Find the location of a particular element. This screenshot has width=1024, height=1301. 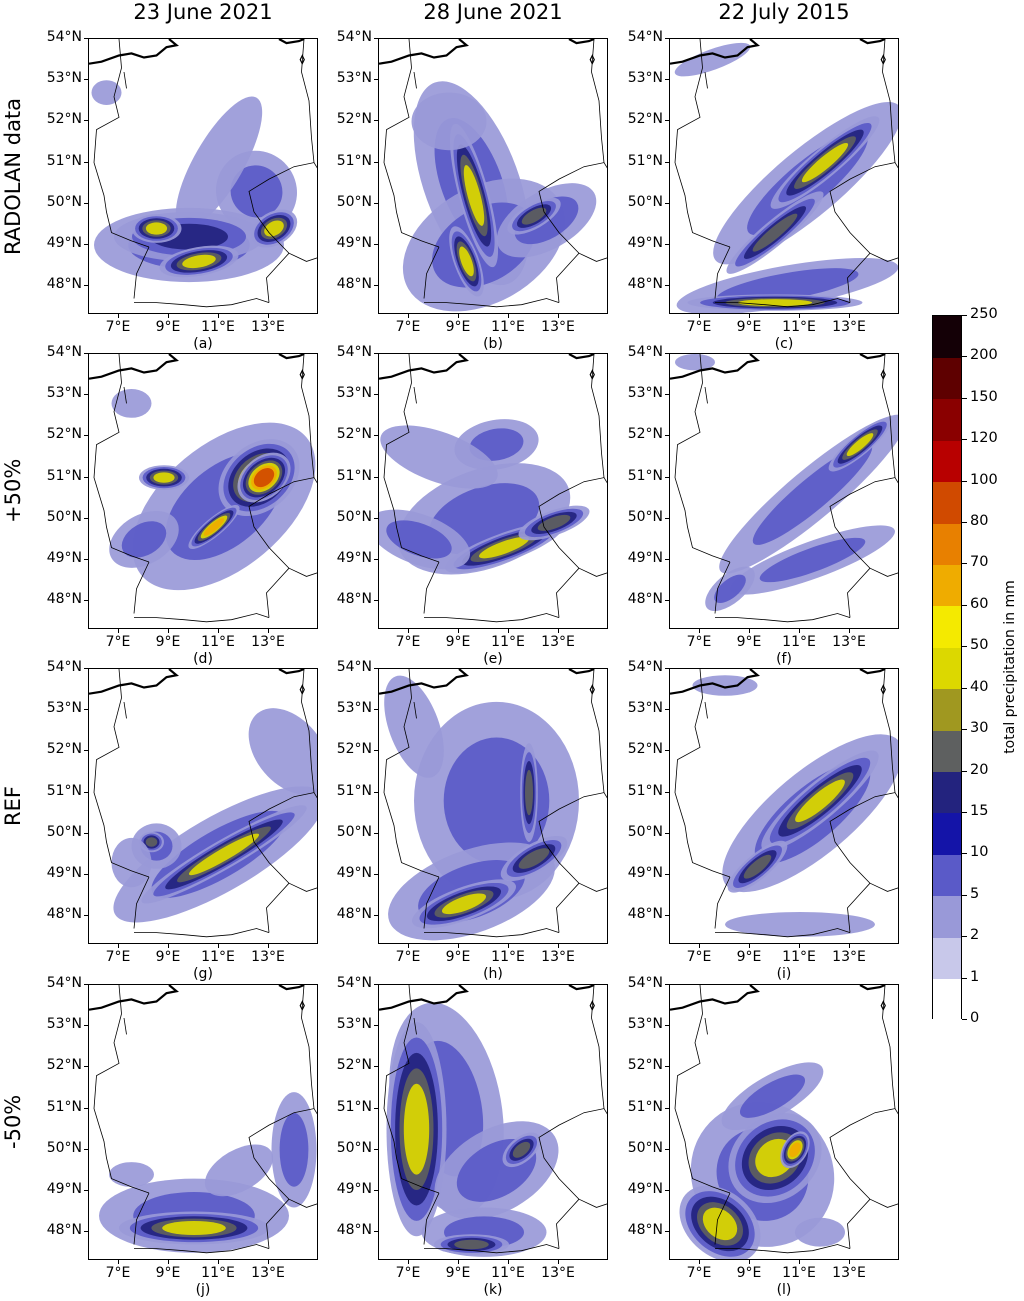

row-title: -50% is located at coordinates (13, 1122).